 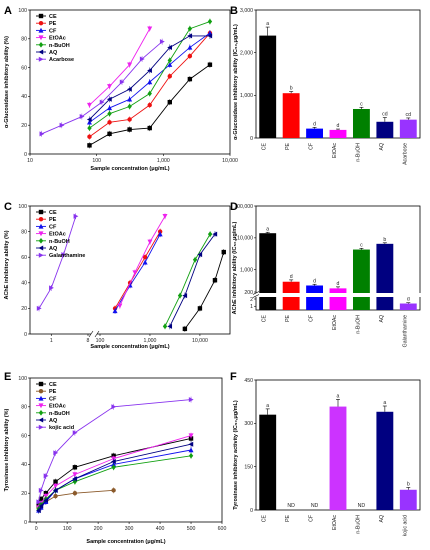 What do you see at coordinates (61, 428) in the screenshot?
I see `legend-label: kojic acid` at bounding box center [61, 428].